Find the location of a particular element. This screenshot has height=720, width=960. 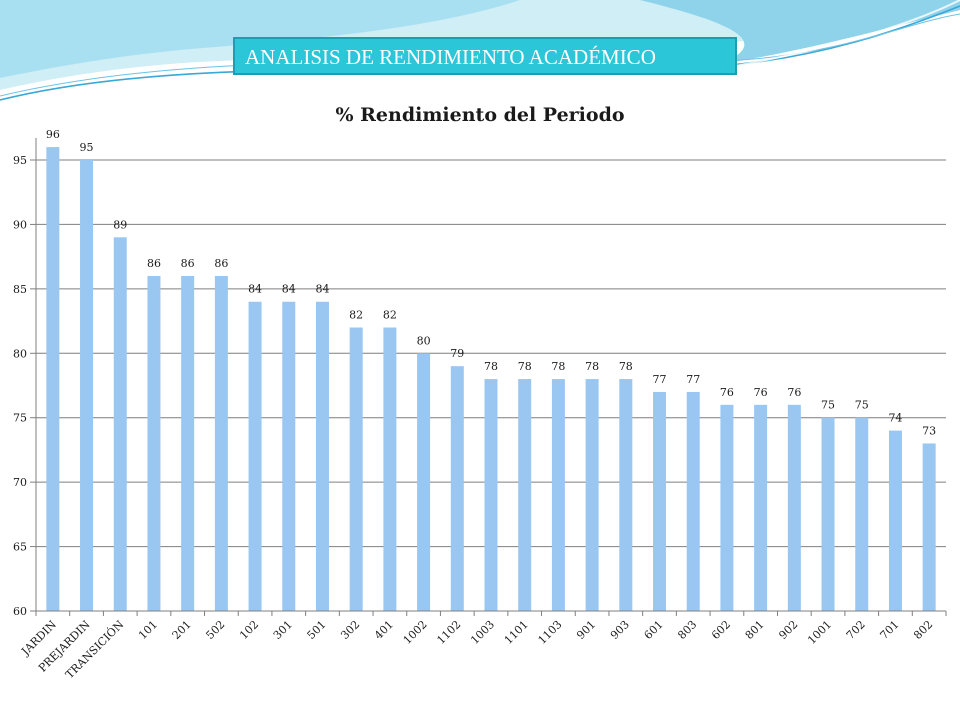

wave-right is located at coordinates (800, 32).